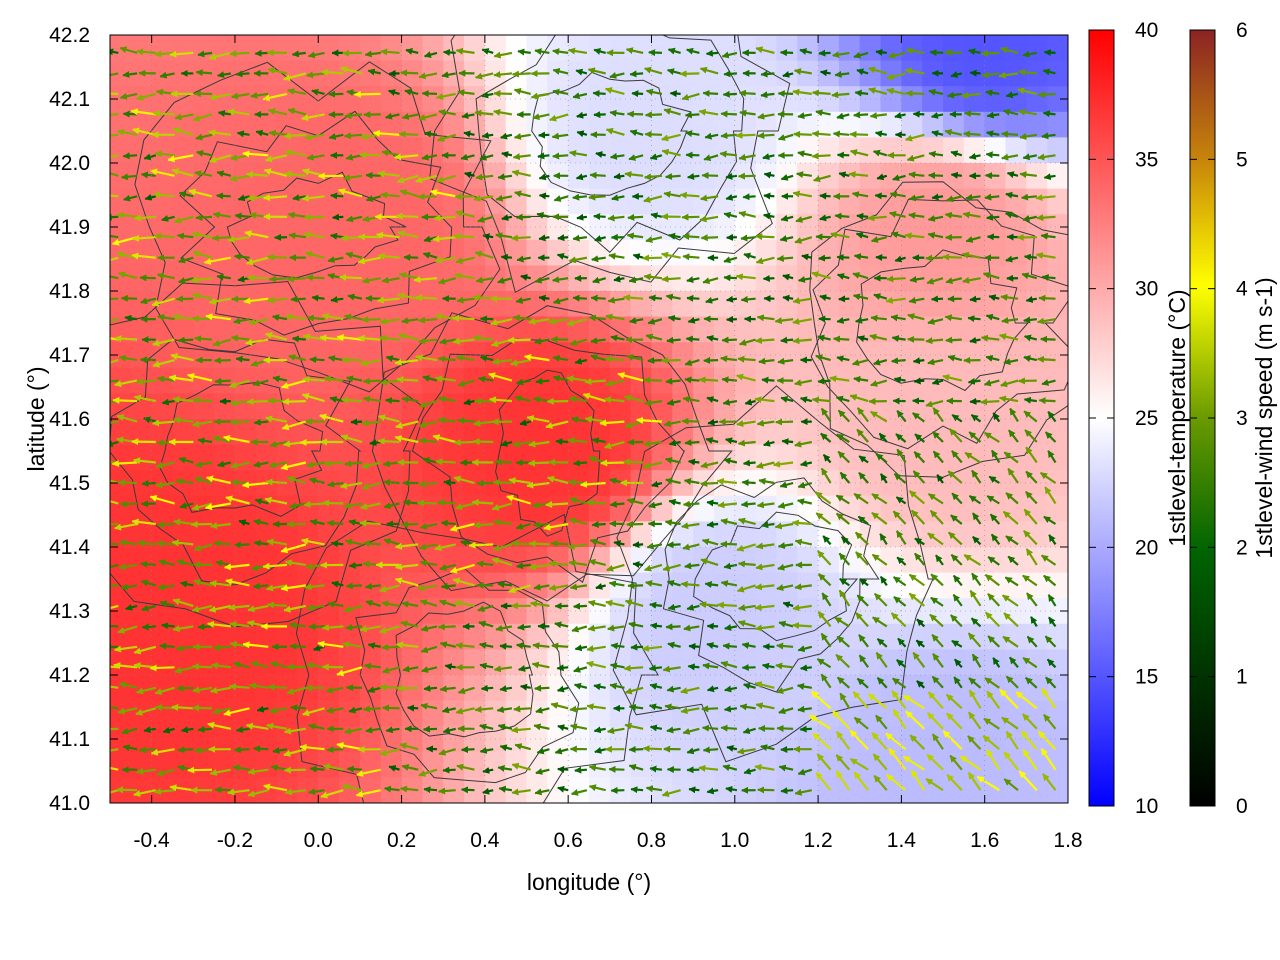  What do you see at coordinates (69, 355) in the screenshot?
I see `y-tick-label: 41.7` at bounding box center [69, 355].